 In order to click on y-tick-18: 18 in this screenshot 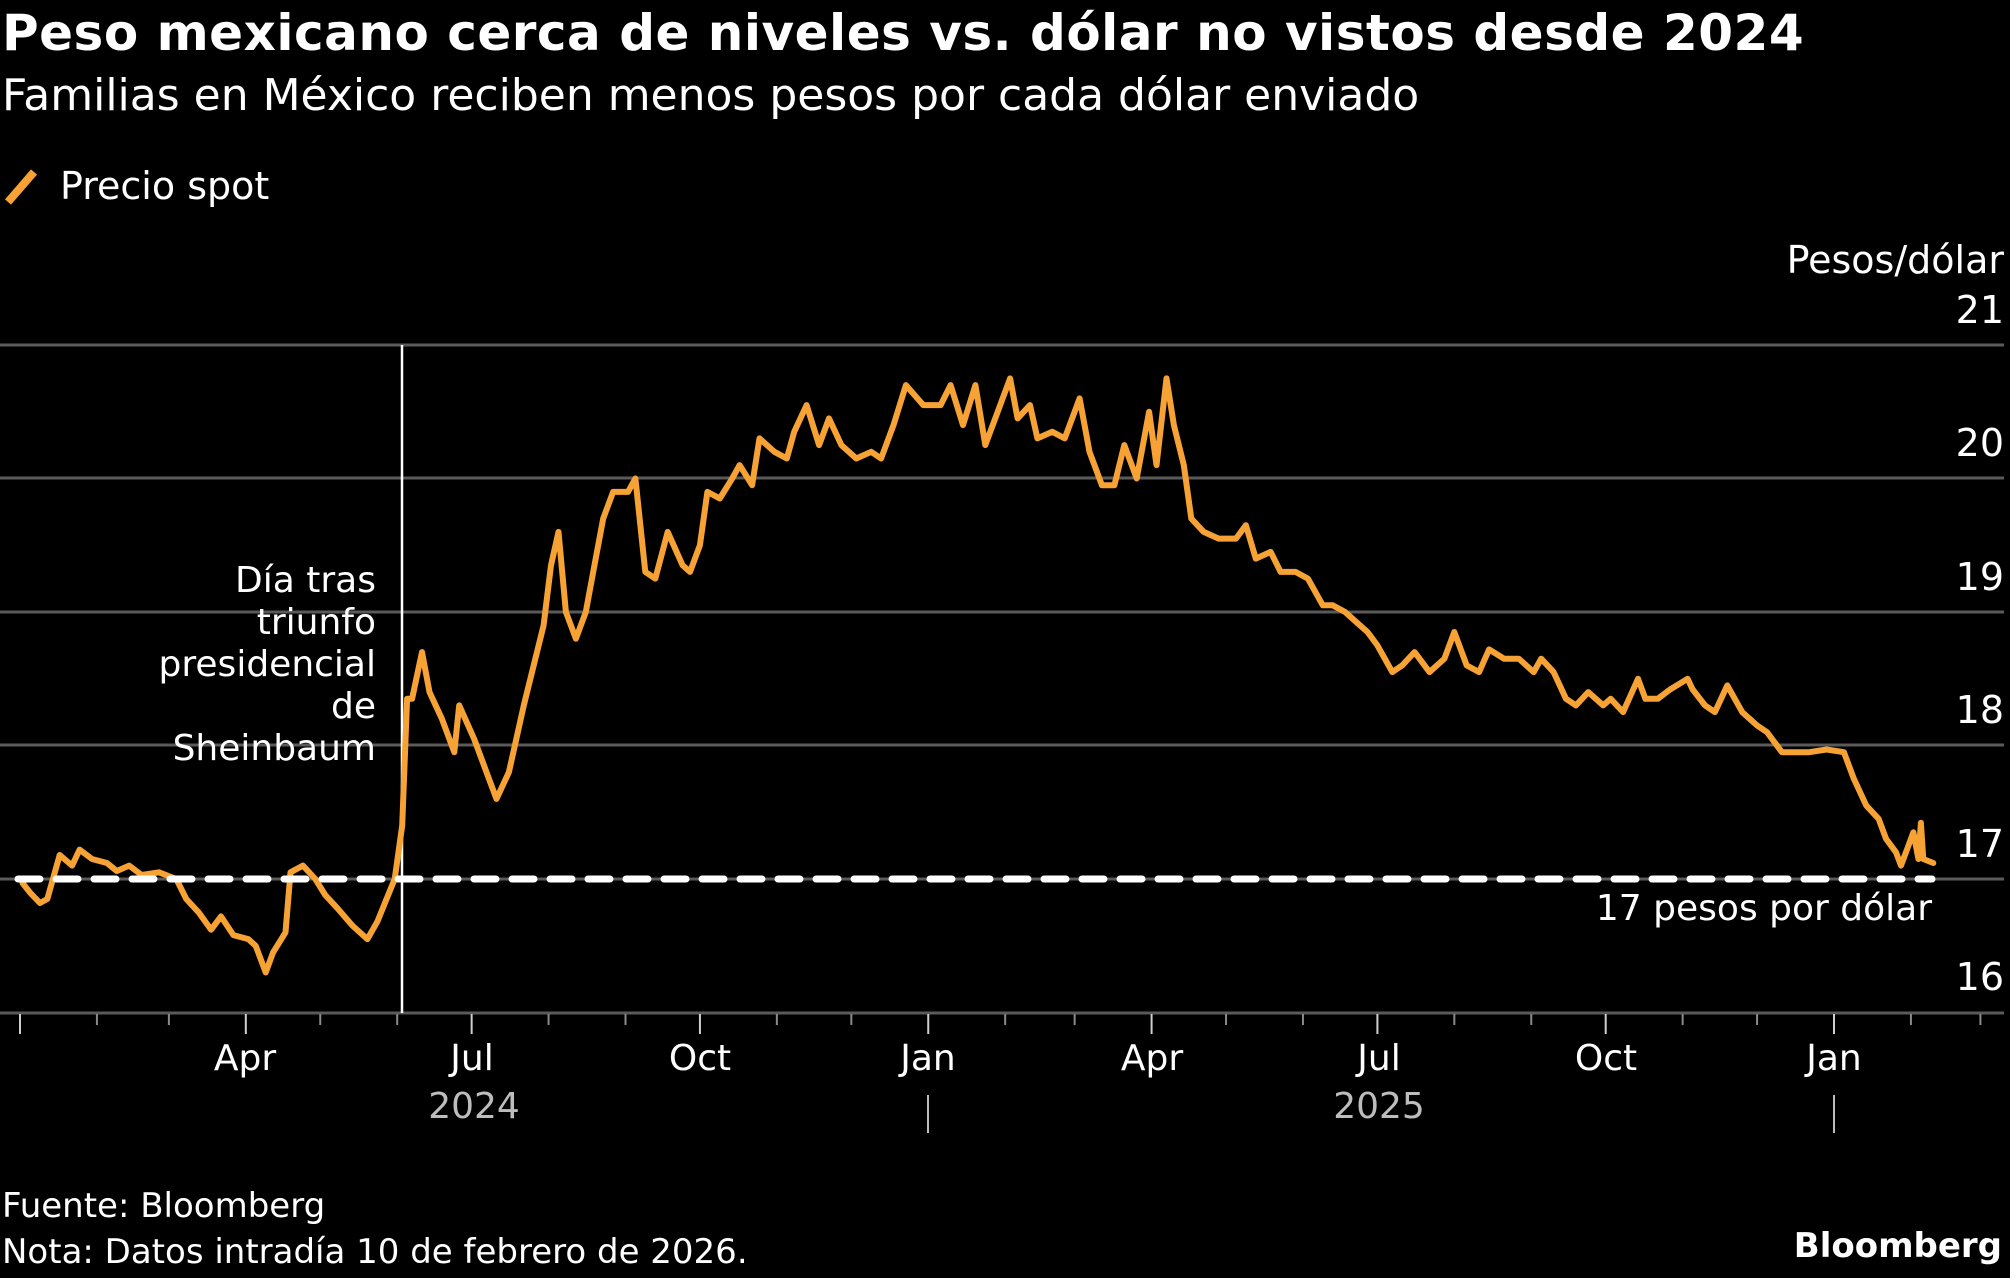, I will do `click(1979, 710)`.